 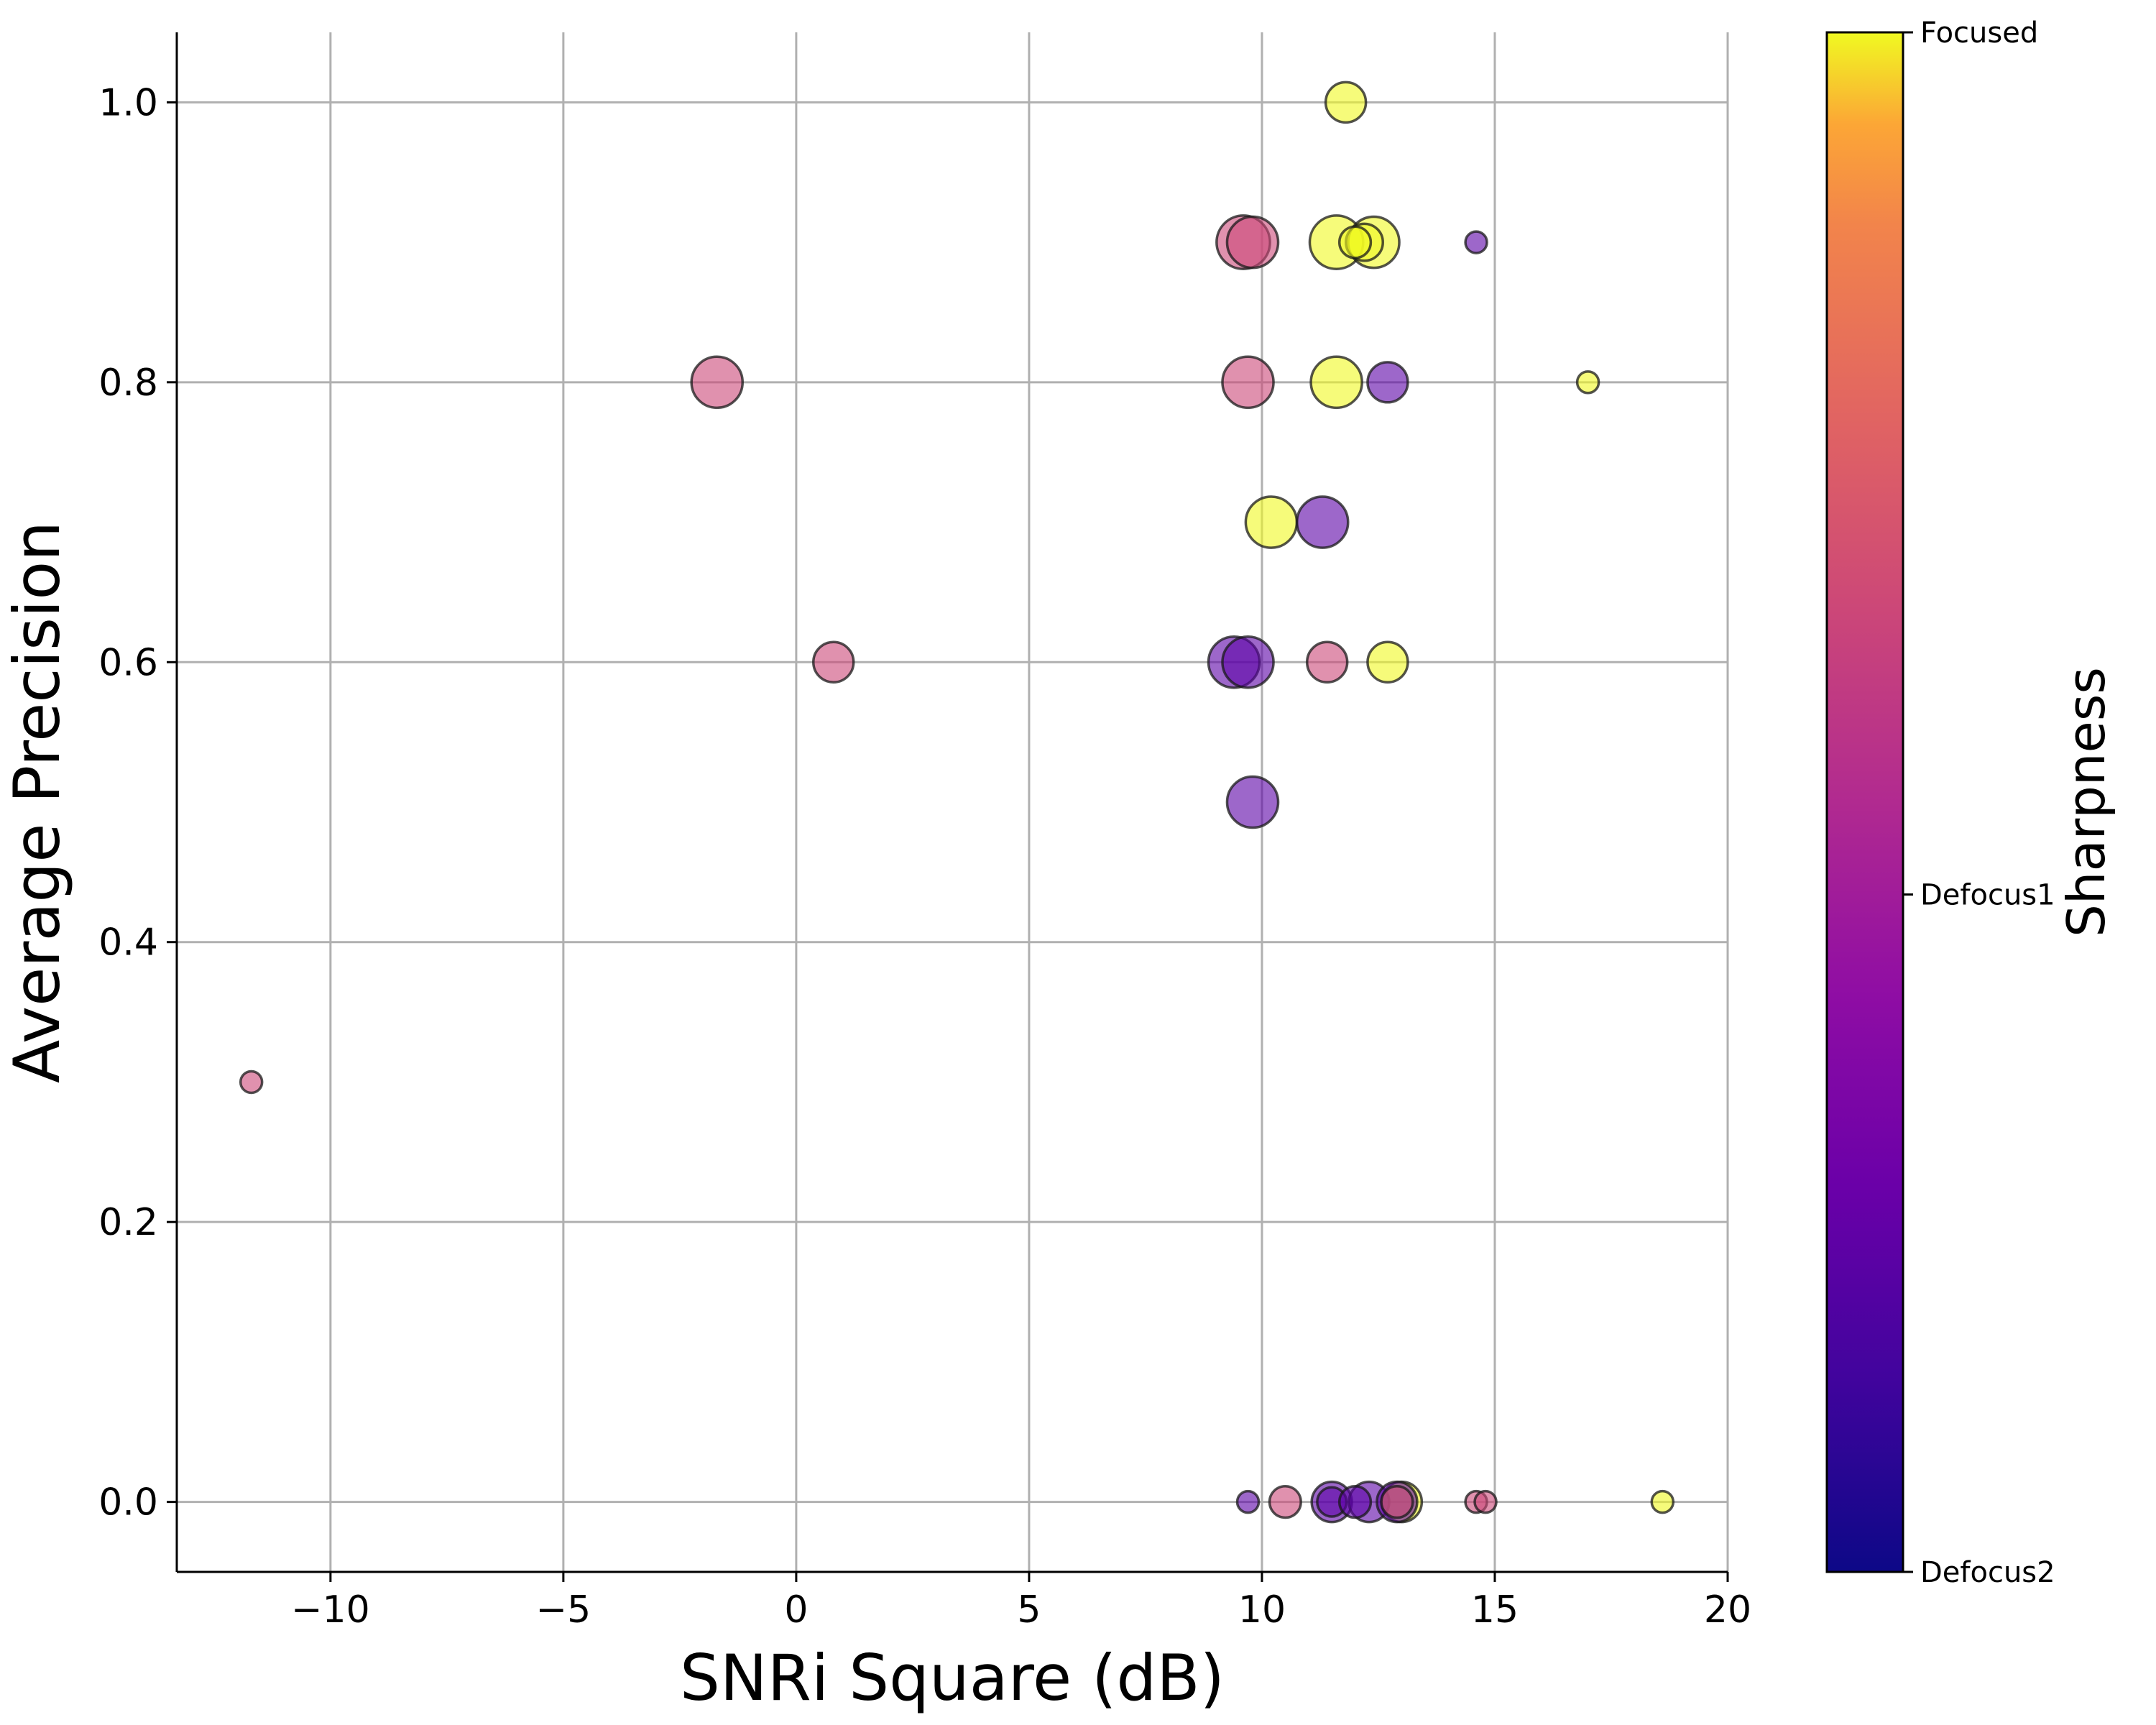 I want to click on x-tick-label: −5, so click(x=563, y=1610).